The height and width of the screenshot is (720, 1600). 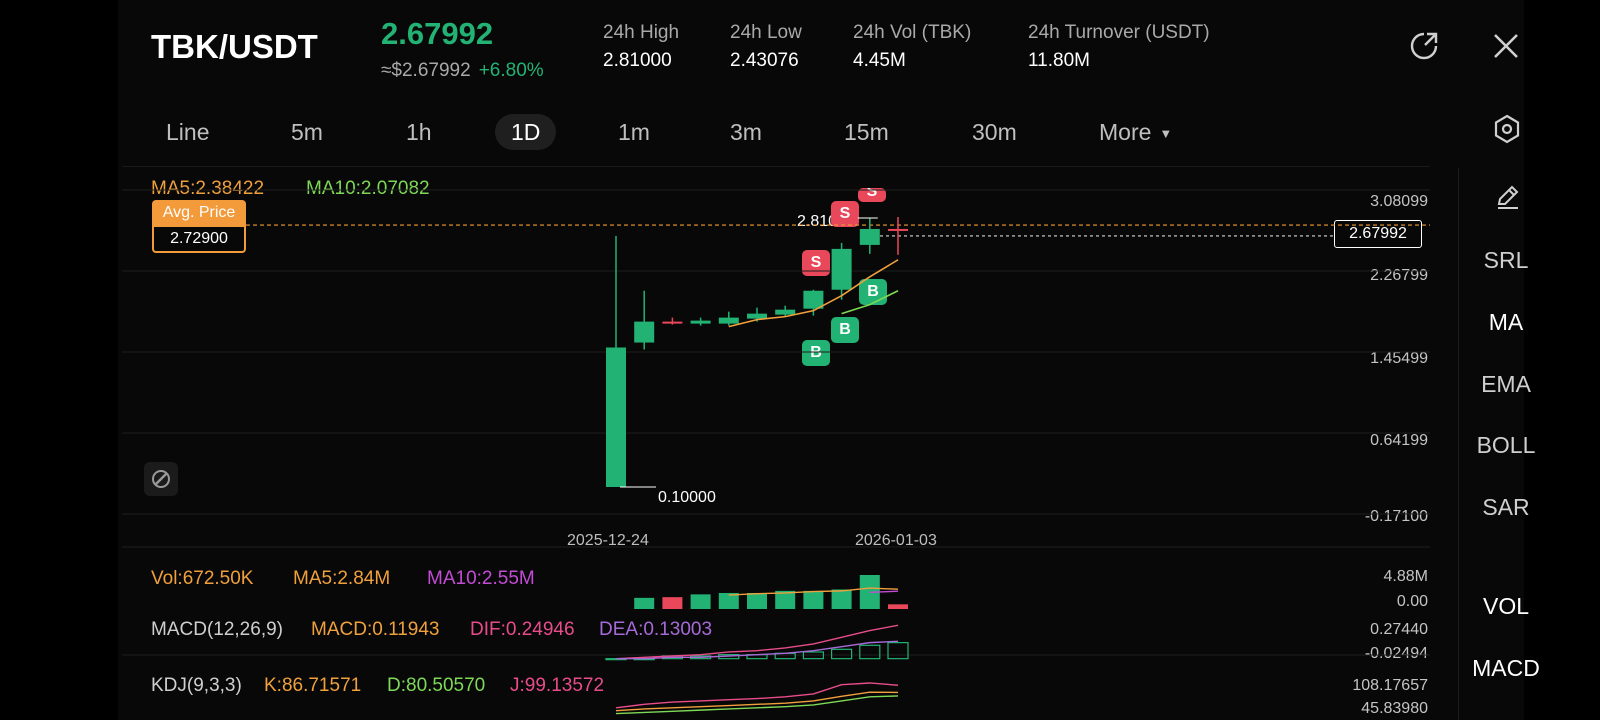 I want to click on ma10-label: MA10:2.07082, so click(x=368, y=188).